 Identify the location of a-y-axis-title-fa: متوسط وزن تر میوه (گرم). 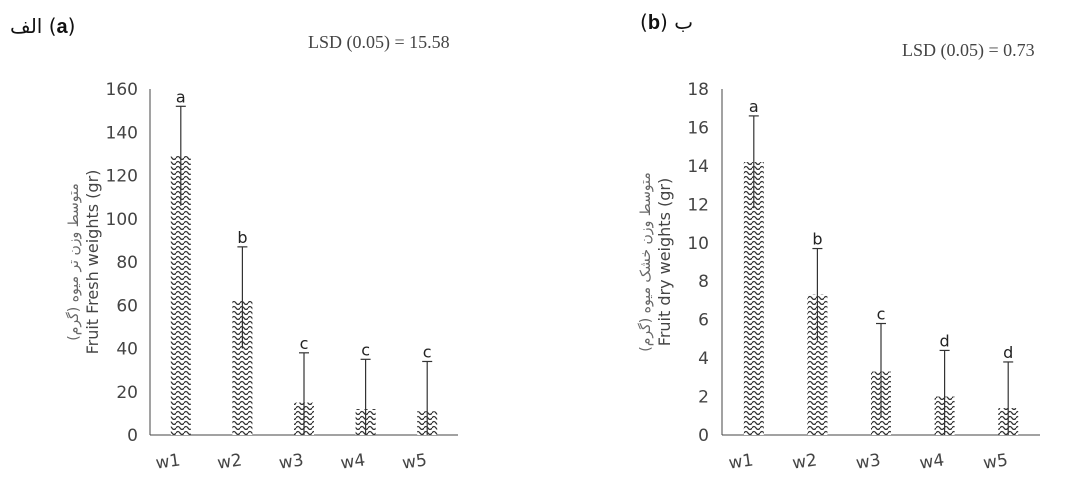
(73, 261).